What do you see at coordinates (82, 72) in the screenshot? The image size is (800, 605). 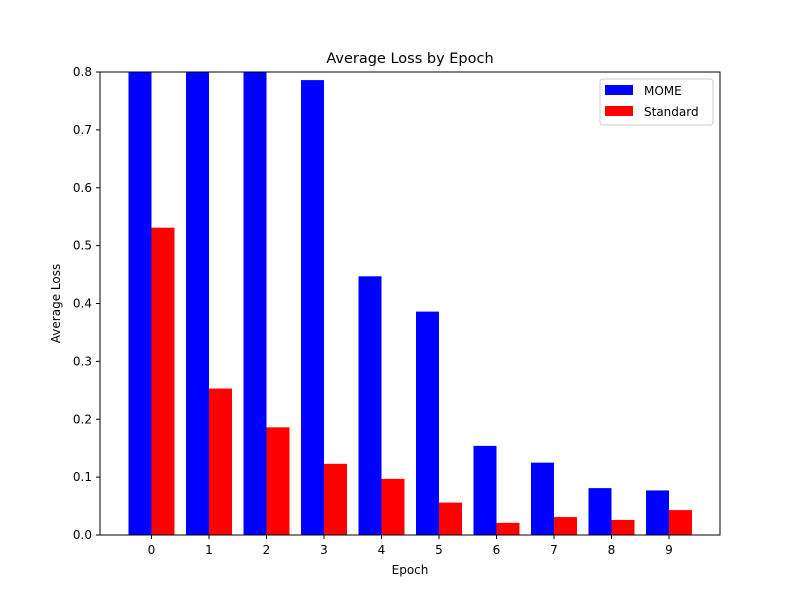 I see `y-tick-label: 0.8` at bounding box center [82, 72].